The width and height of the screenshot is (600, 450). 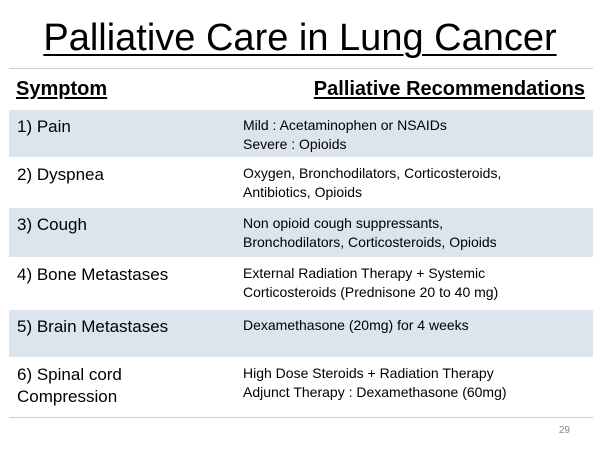 What do you see at coordinates (44, 126) in the screenshot?
I see `symptom-cell: 1) Pain` at bounding box center [44, 126].